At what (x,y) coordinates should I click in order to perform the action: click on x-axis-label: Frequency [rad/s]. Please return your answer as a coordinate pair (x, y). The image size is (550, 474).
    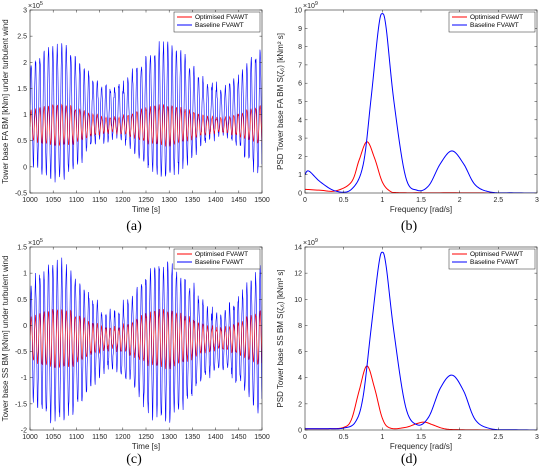
    Looking at the image, I should click on (421, 446).